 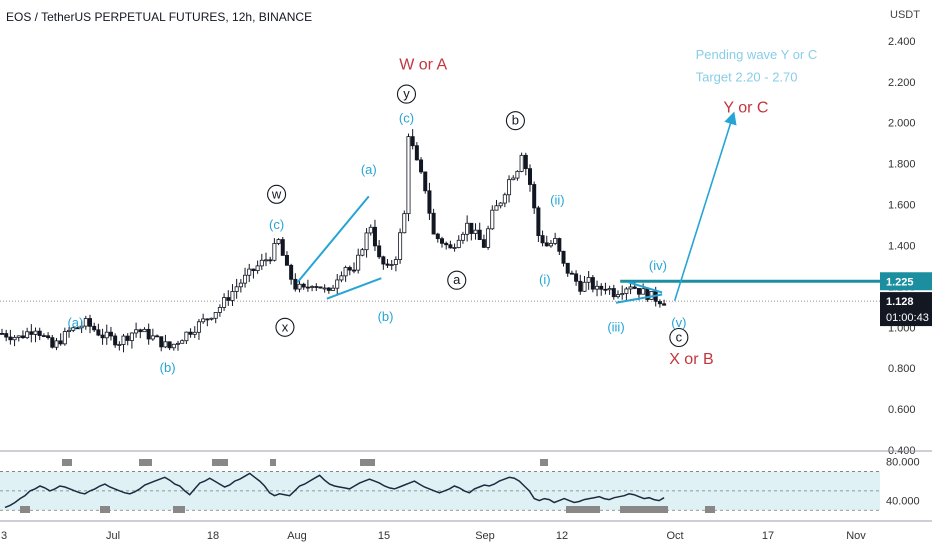 What do you see at coordinates (903, 463) in the screenshot?
I see `rsi-tick-label: 80.000` at bounding box center [903, 463].